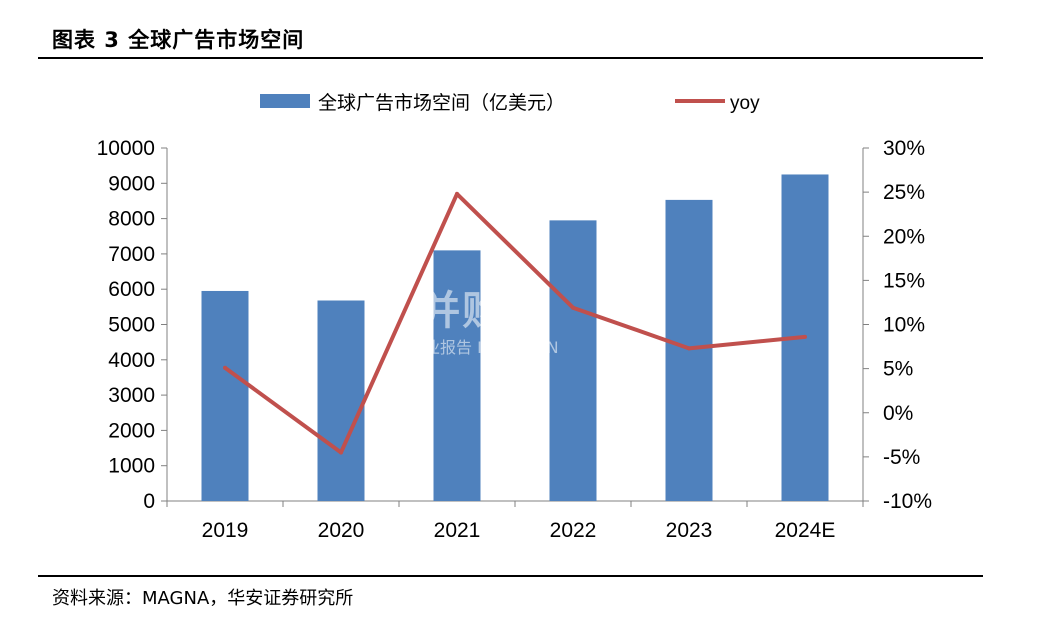 The height and width of the screenshot is (629, 1037). What do you see at coordinates (131, 466) in the screenshot?
I see `y-left-tick-label: 1000` at bounding box center [131, 466].